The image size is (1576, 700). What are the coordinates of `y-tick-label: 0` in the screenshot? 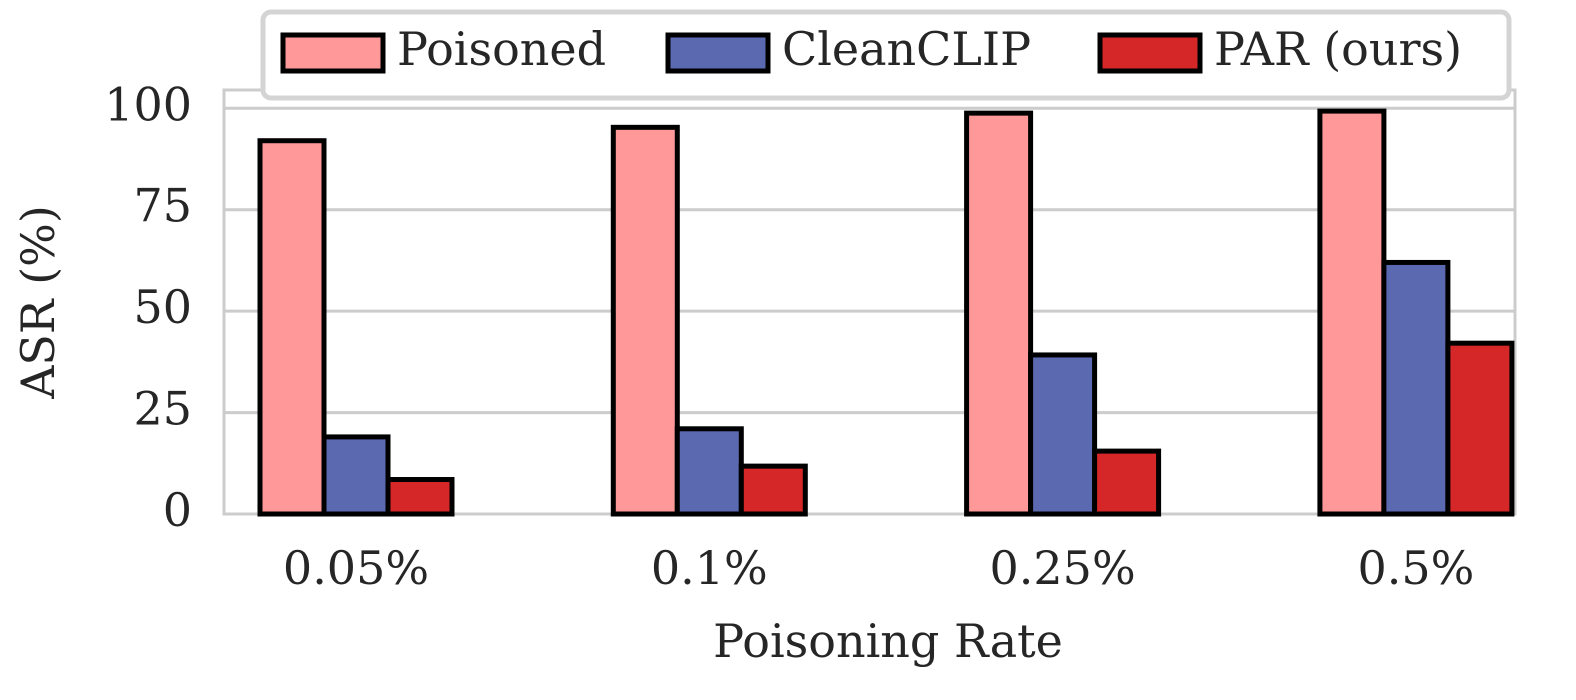 It's located at (177, 510).